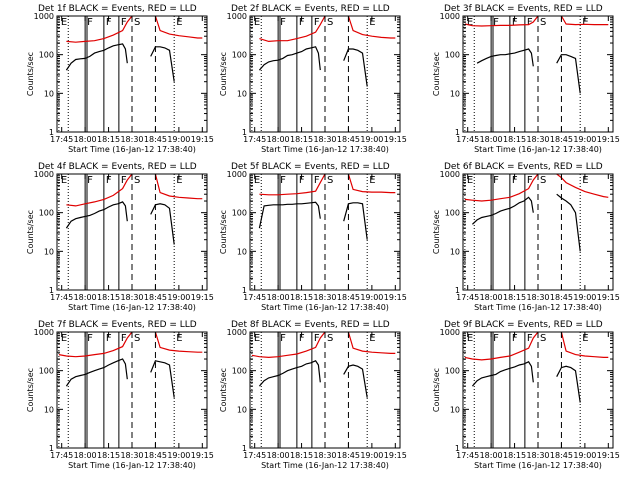  Describe the element at coordinates (523, 9) in the screenshot. I see `panel-title: Det 3f BLACK = Events, RED = LLD` at that location.